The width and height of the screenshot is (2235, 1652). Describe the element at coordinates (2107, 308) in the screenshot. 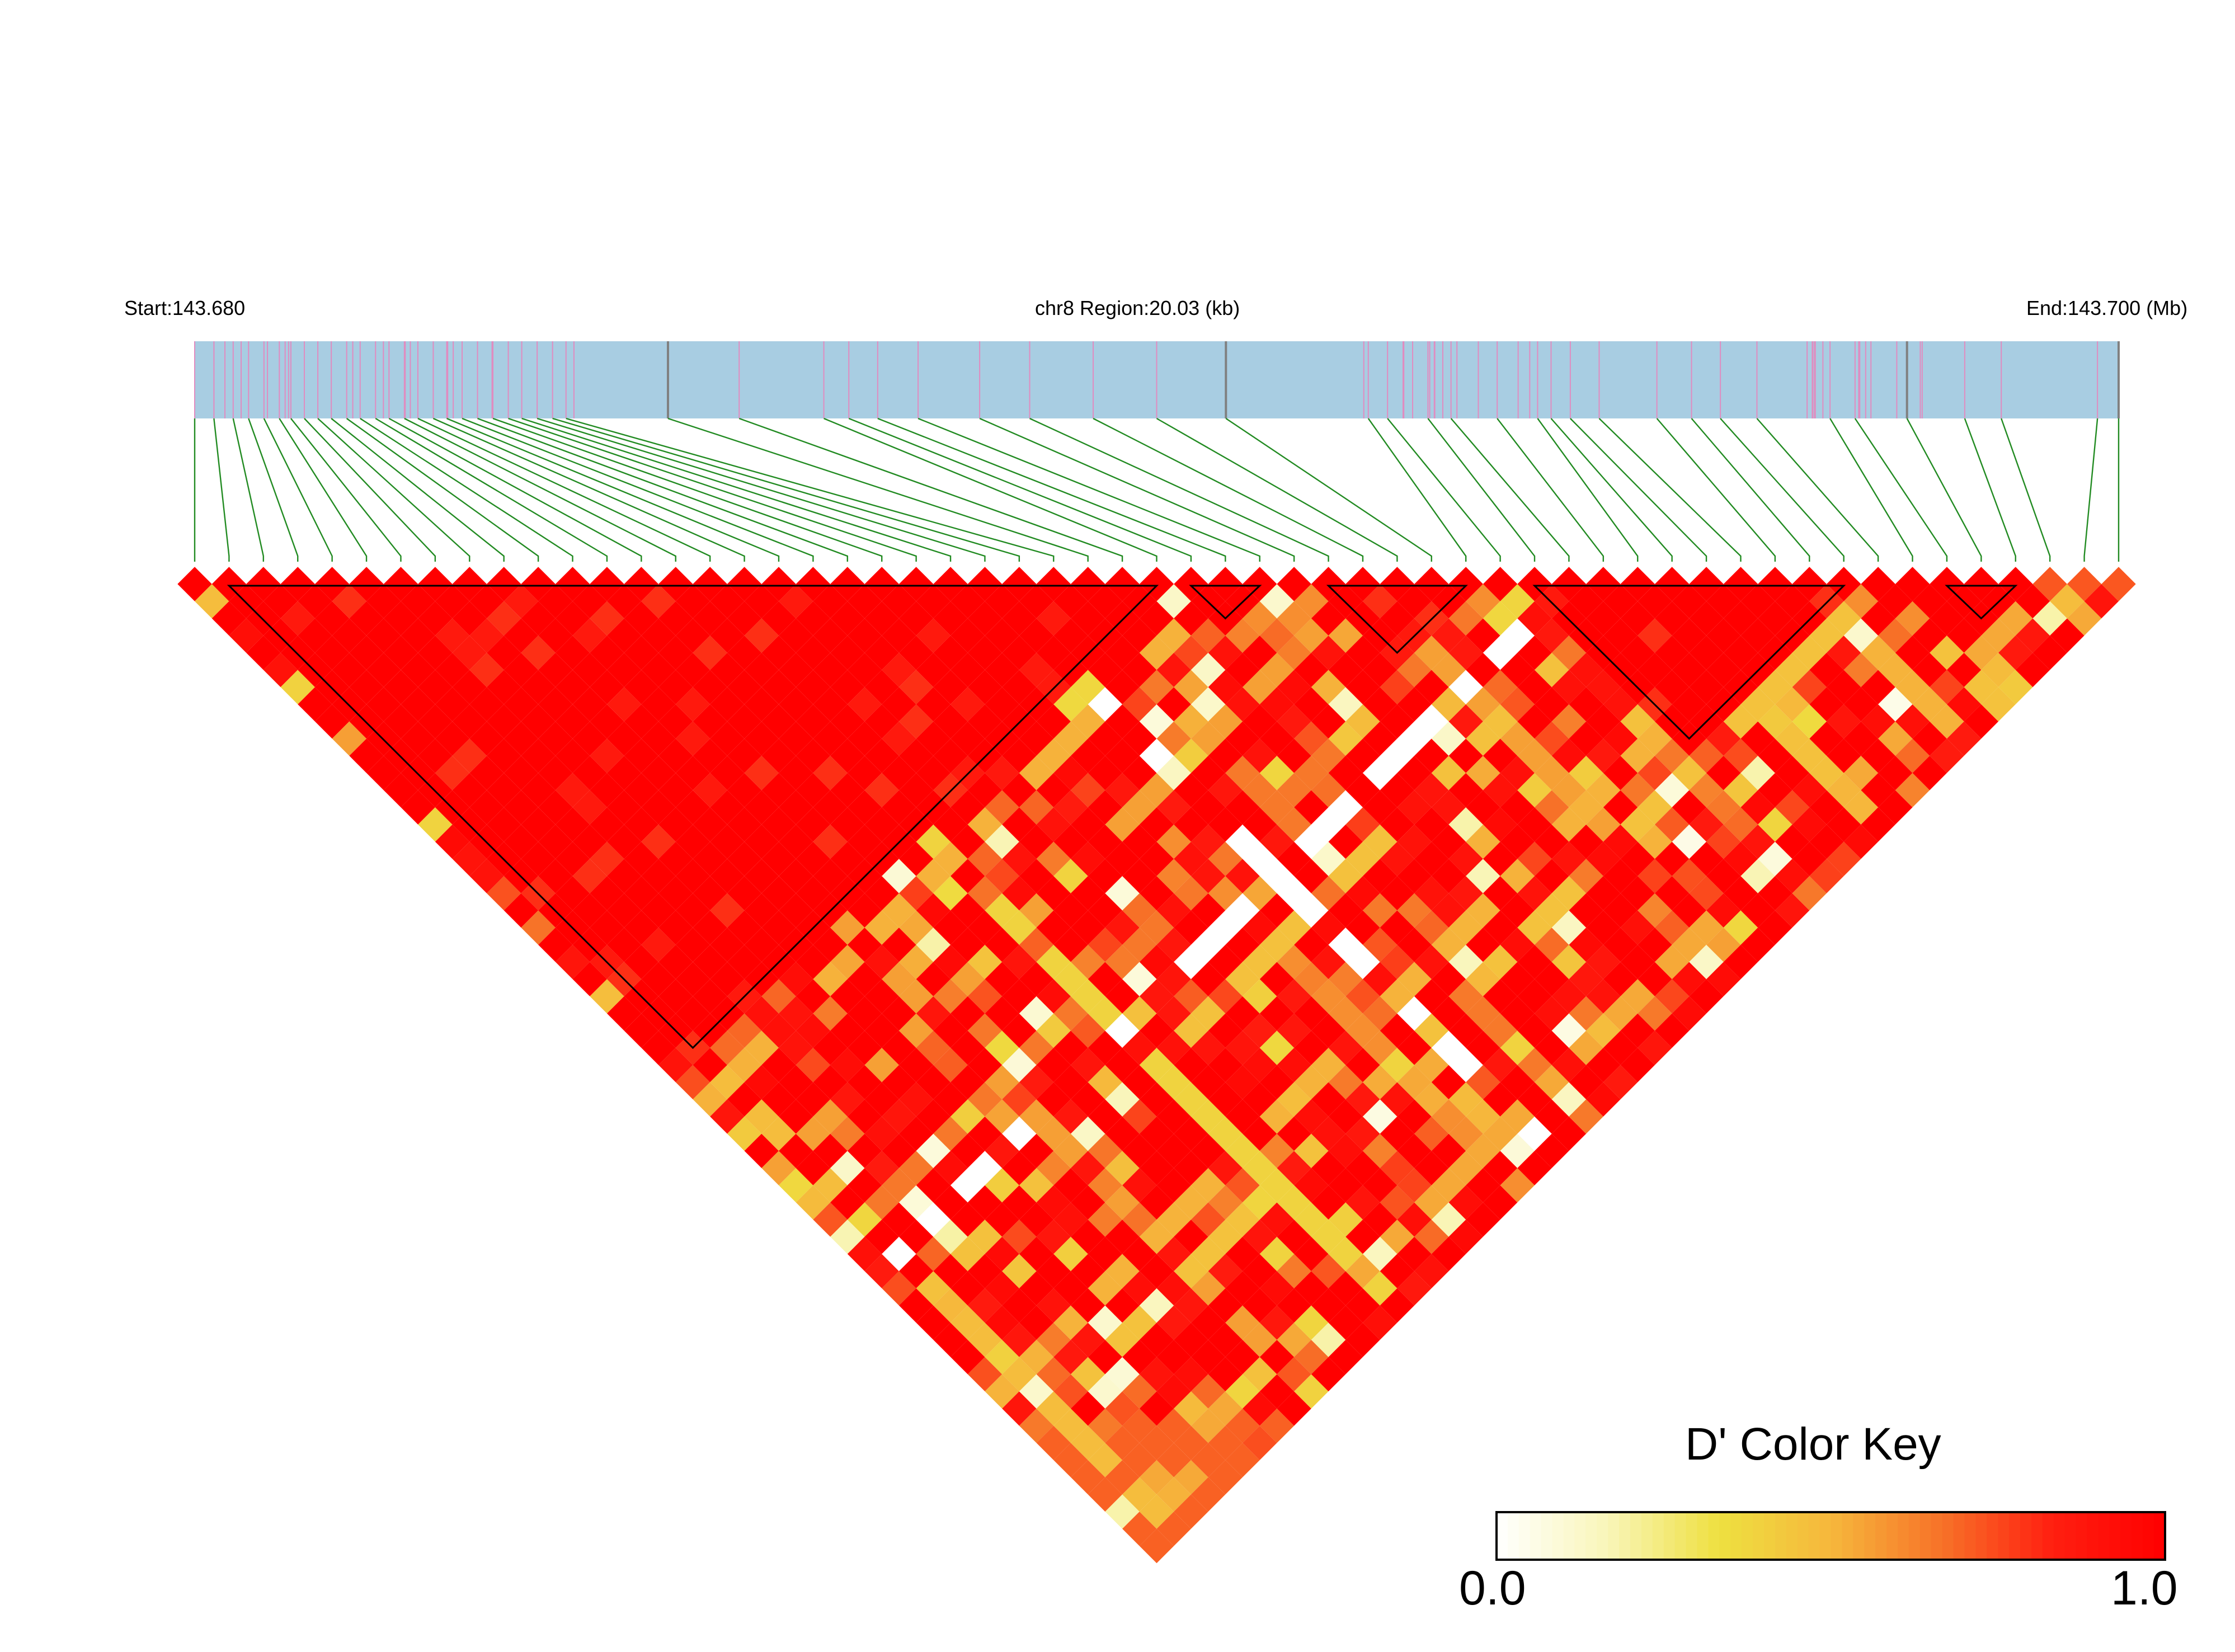

I see `region-end-label: End:143.700 (Mb)` at that location.